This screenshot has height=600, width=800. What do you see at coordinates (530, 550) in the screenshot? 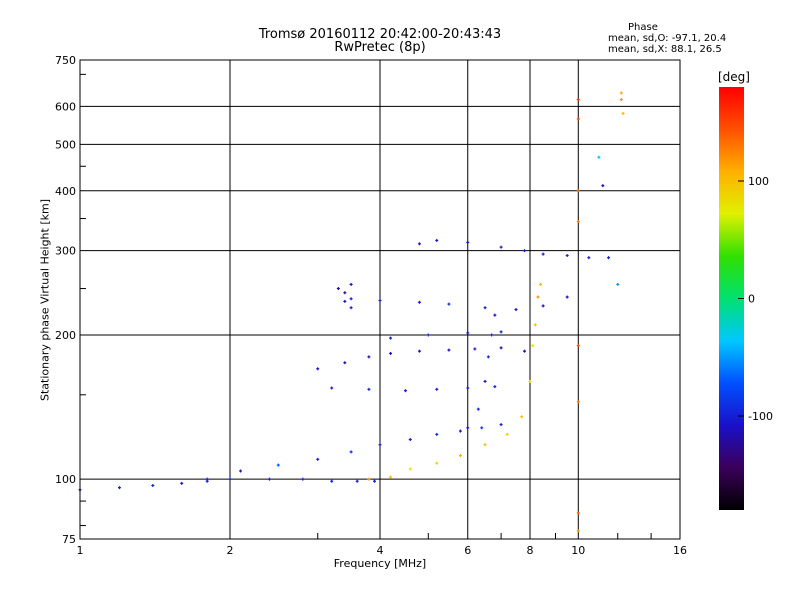
I see `x-tick-label: 8` at bounding box center [530, 550].